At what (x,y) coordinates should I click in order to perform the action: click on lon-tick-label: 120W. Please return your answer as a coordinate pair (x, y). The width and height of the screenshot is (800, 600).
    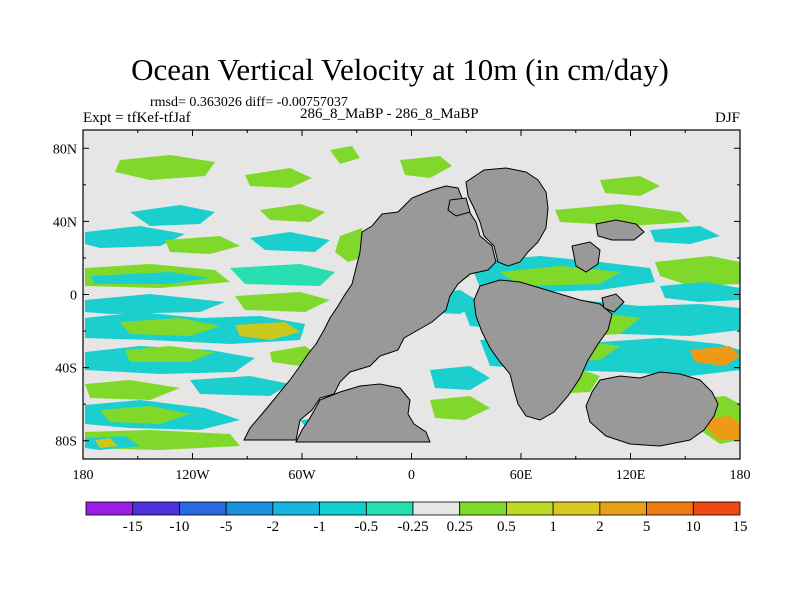
    Looking at the image, I should click on (192, 475).